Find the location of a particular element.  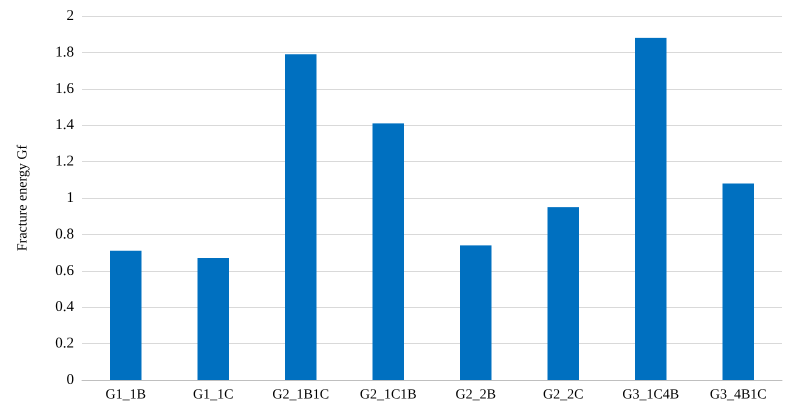

x-tick-label: G1_1B is located at coordinates (126, 395).